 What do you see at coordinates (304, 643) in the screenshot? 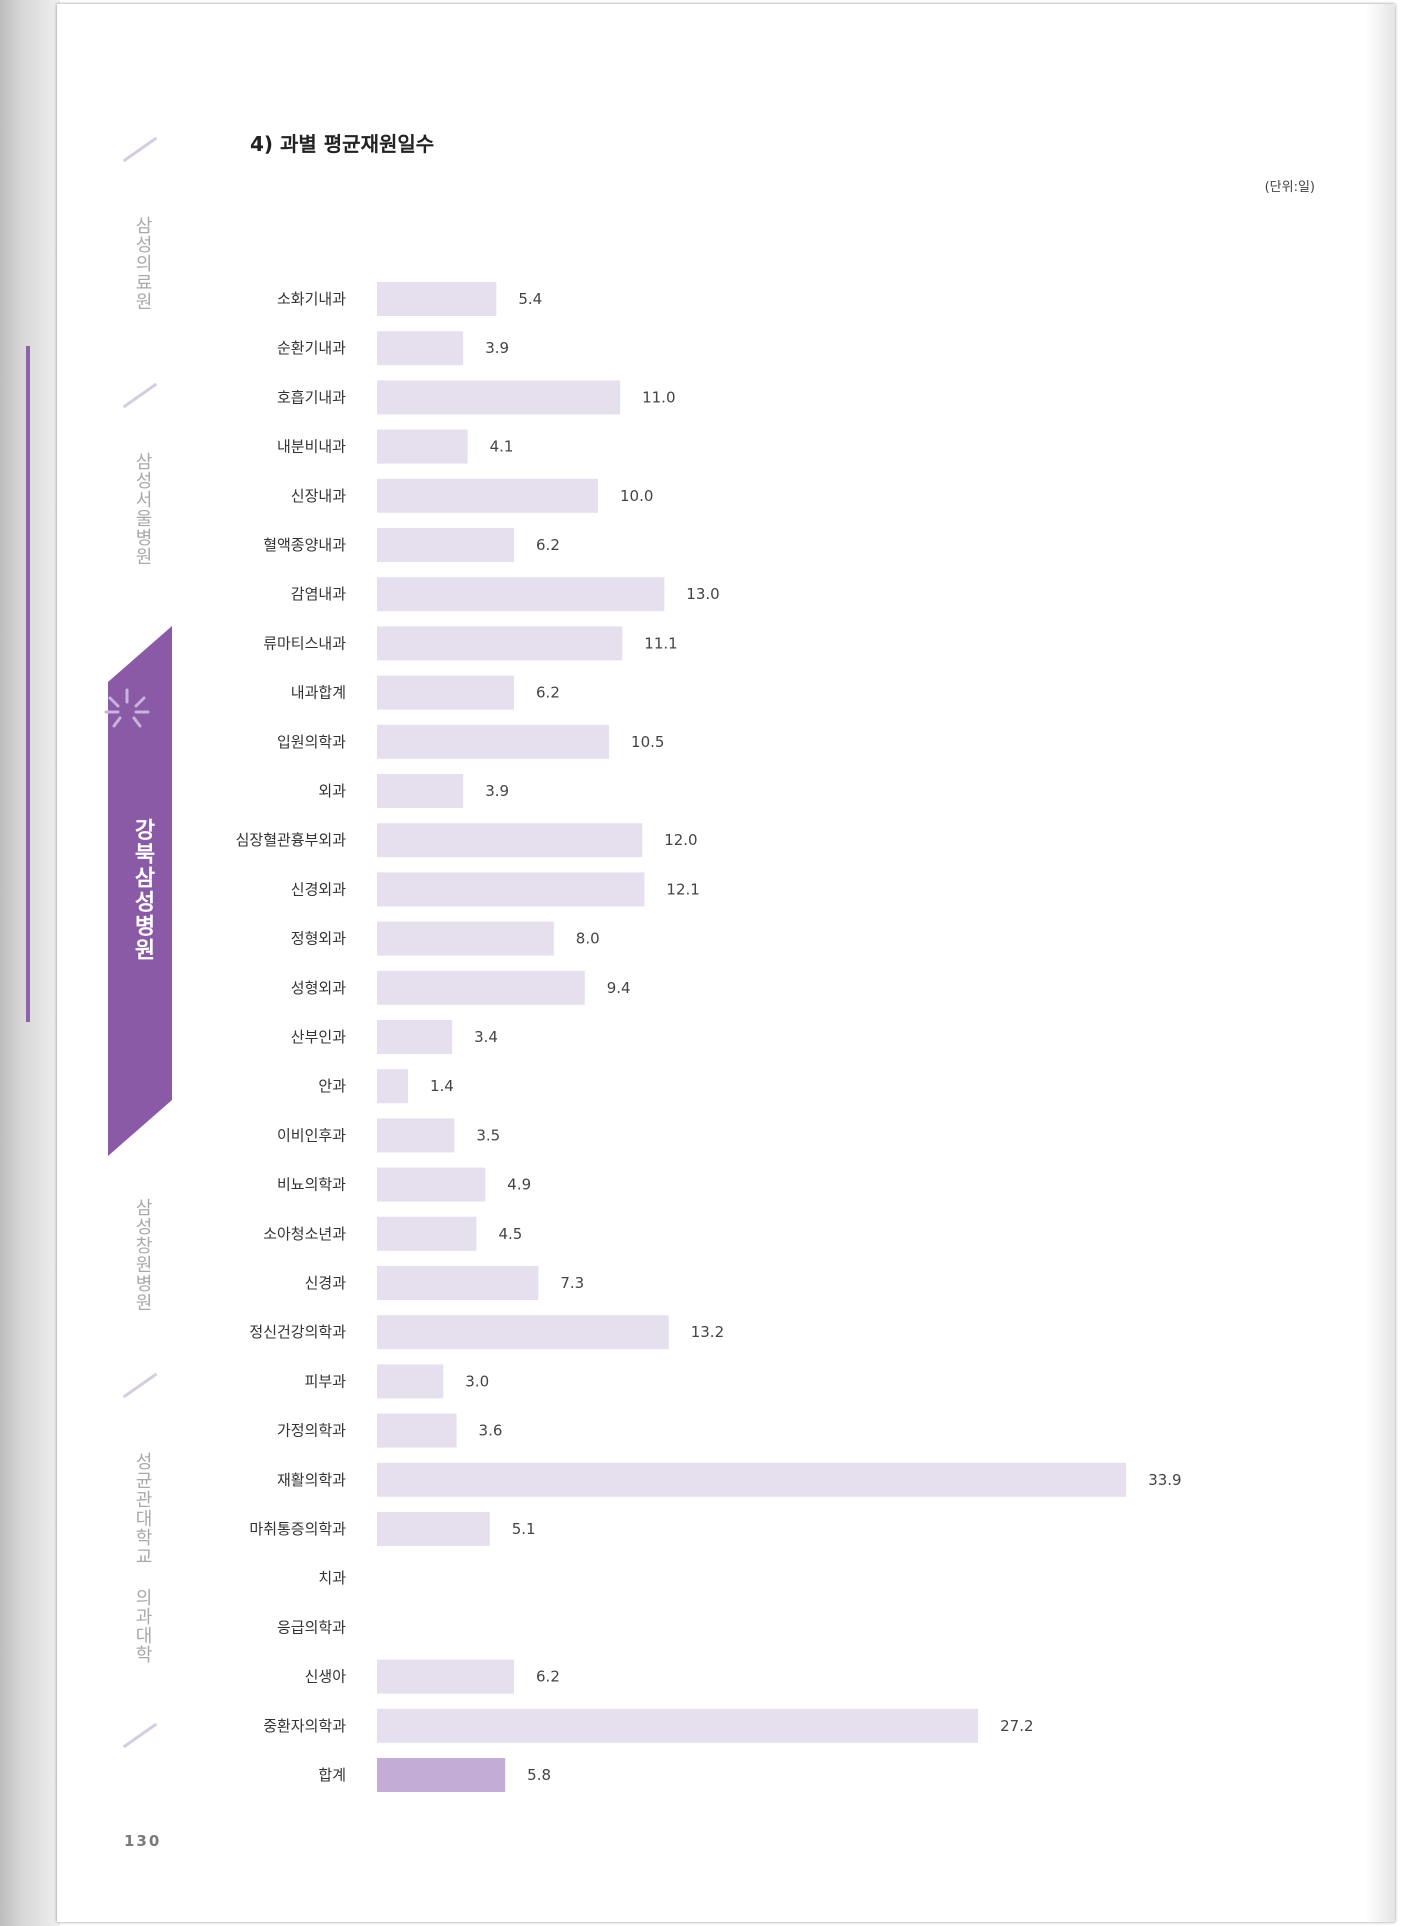
I see `category-label: 류마티스내과` at bounding box center [304, 643].